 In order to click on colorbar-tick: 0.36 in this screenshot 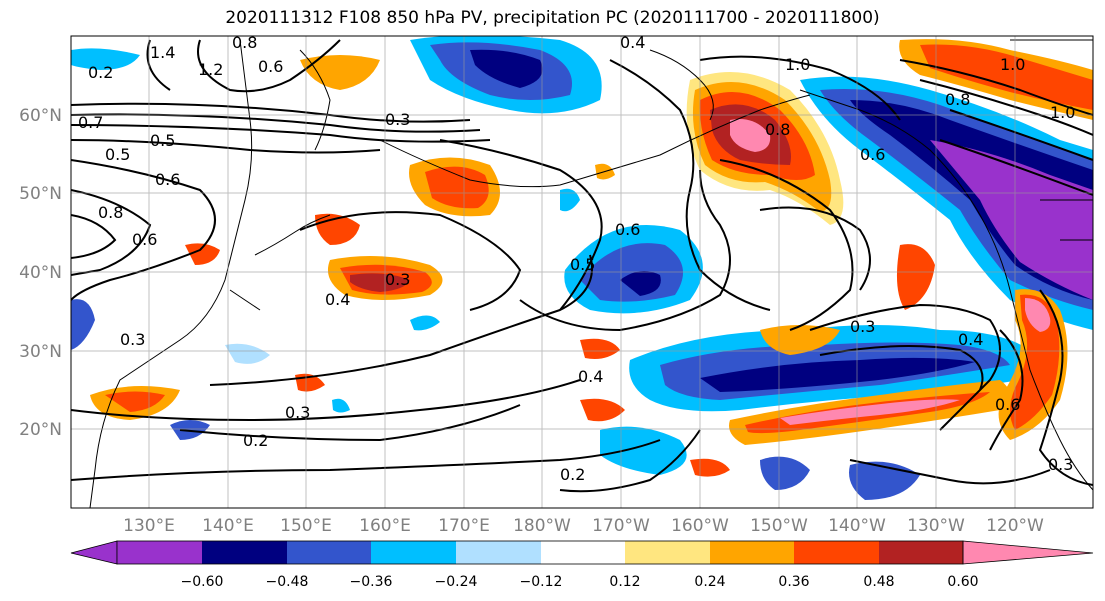, I will do `click(793, 582)`.